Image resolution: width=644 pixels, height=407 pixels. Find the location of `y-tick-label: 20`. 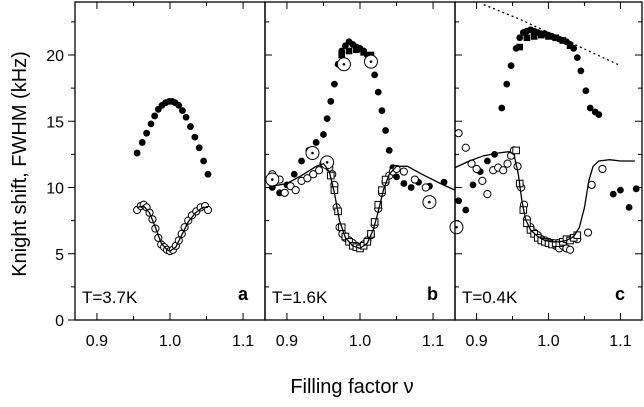

y-tick-label: 20 is located at coordinates (55, 56).